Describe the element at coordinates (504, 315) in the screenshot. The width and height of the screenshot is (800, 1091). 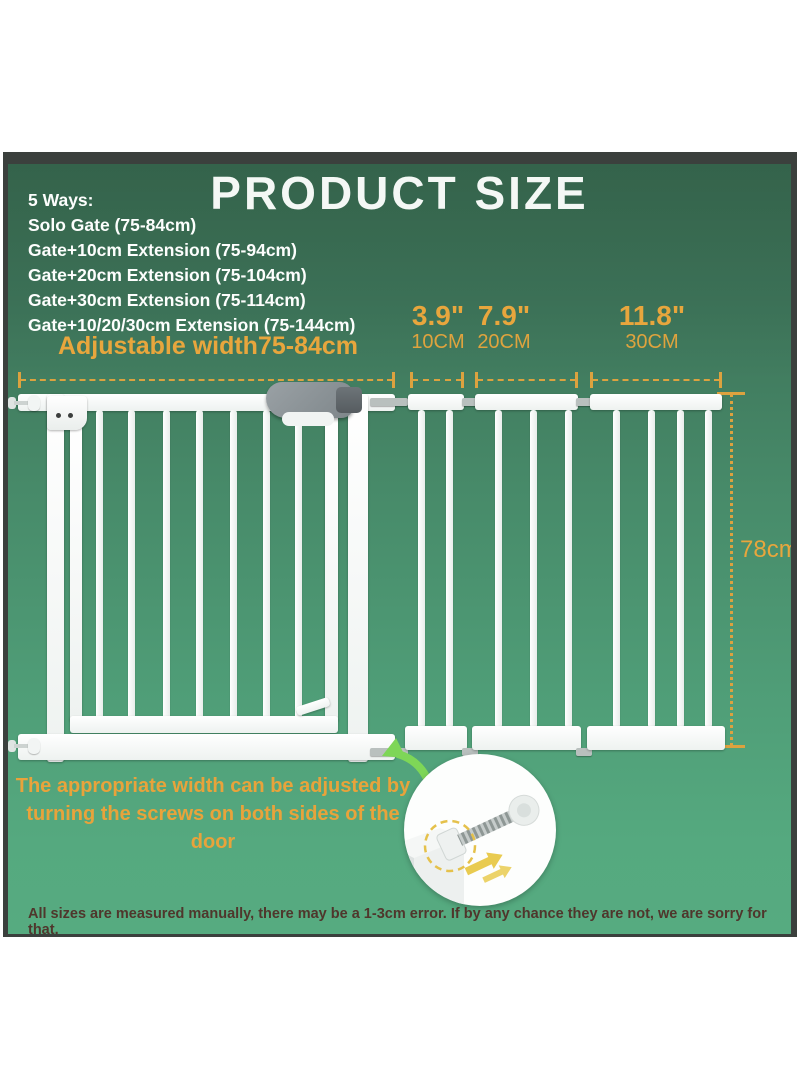
I see `extension-inches: 7.9"` at that location.